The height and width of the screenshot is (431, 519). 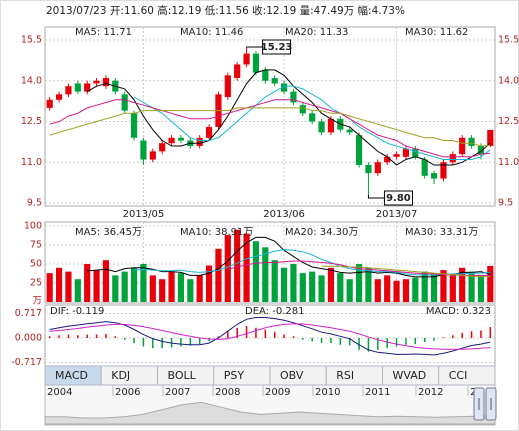 What do you see at coordinates (508, 121) in the screenshot?
I see `y-tick-label-right: 12.5` at bounding box center [508, 121].